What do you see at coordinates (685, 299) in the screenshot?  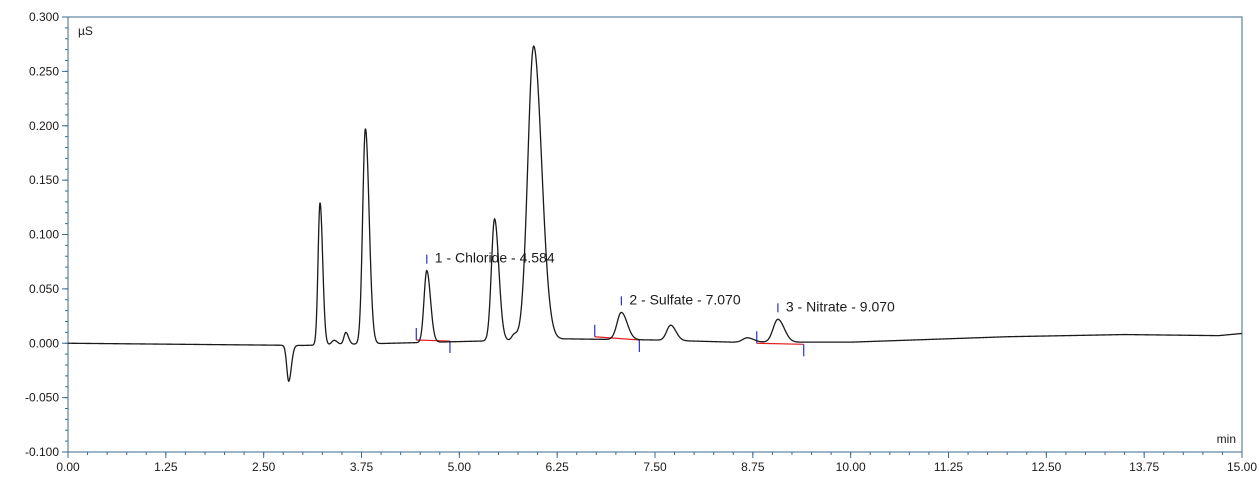 I see `peak-label: 2 - Sulfate - 7.070` at bounding box center [685, 299].